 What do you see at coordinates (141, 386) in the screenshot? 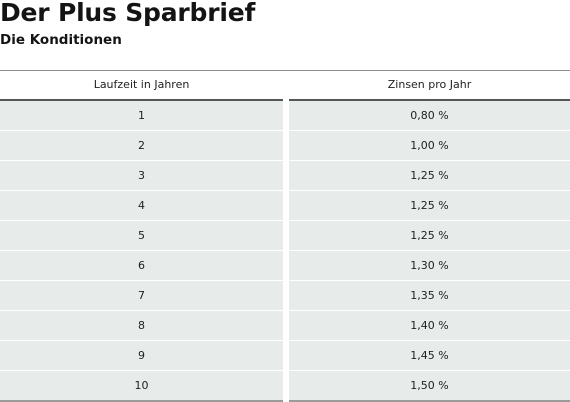
I see `cell-laufzeit: 10` at bounding box center [141, 386].